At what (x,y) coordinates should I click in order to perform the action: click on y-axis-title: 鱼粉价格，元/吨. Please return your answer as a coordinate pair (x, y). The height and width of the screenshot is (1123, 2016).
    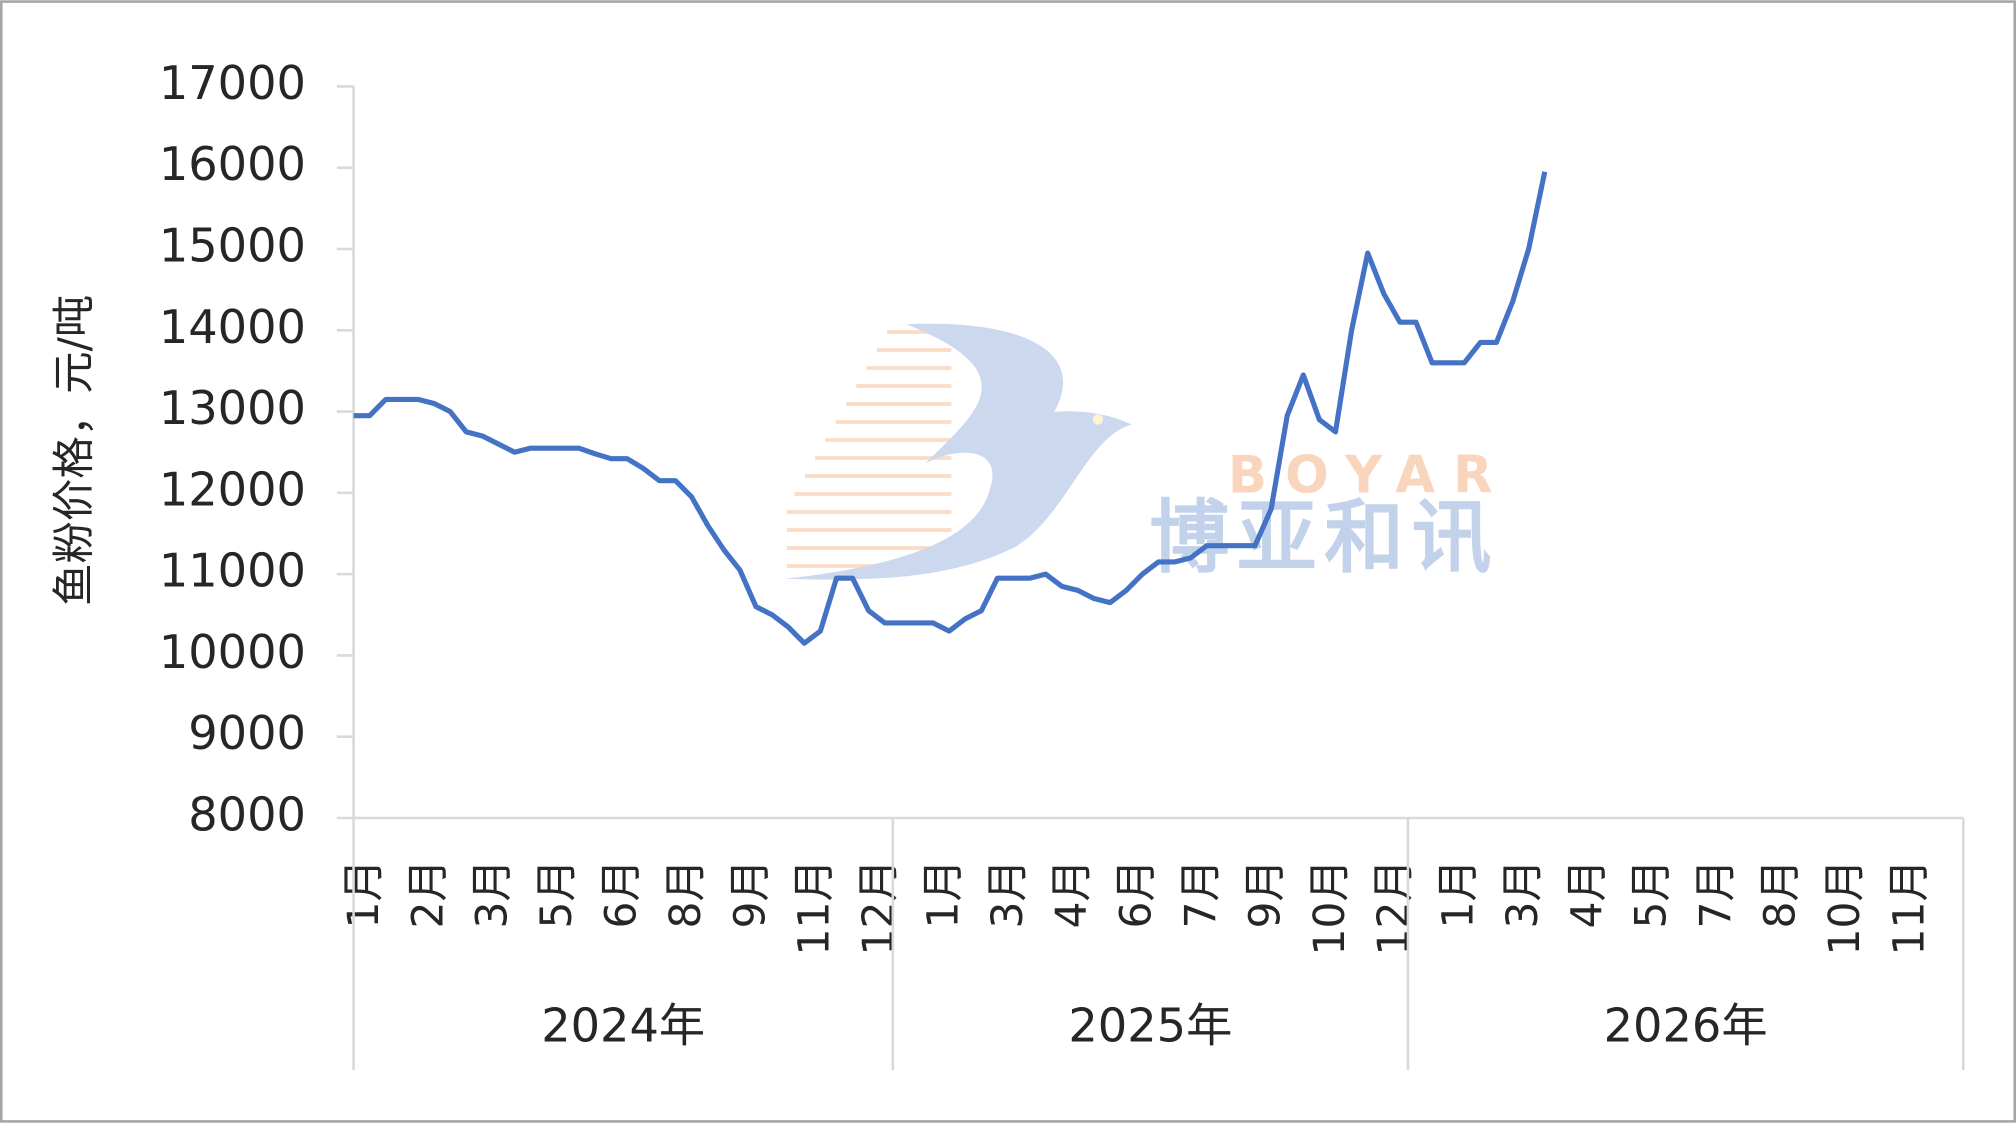
    Looking at the image, I should click on (75, 450).